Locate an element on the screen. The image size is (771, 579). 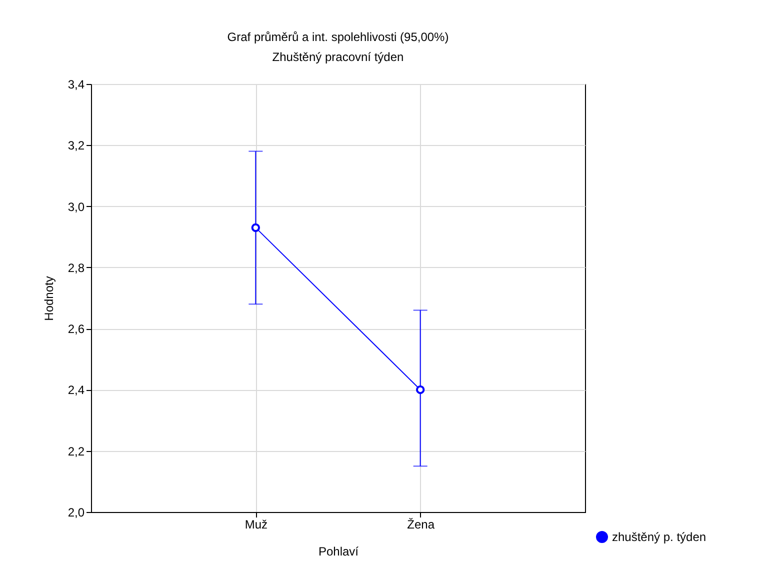
y-tick-label: 3,0 is located at coordinates (76, 207).